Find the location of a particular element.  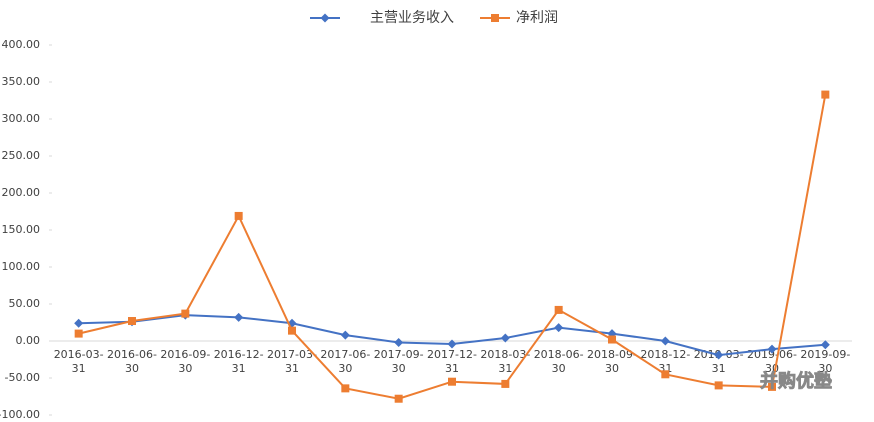

x-tick-label: 2019-09-30 is located at coordinates (825, 361).